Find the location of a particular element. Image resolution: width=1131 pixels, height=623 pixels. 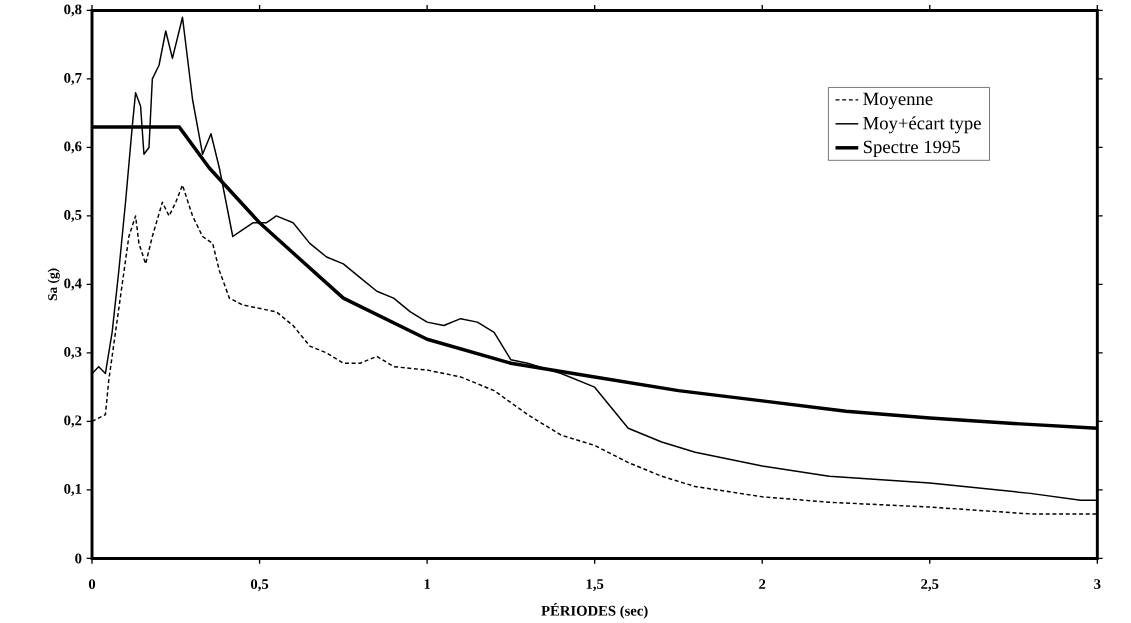

x-tick-label: 1,5 is located at coordinates (595, 585).